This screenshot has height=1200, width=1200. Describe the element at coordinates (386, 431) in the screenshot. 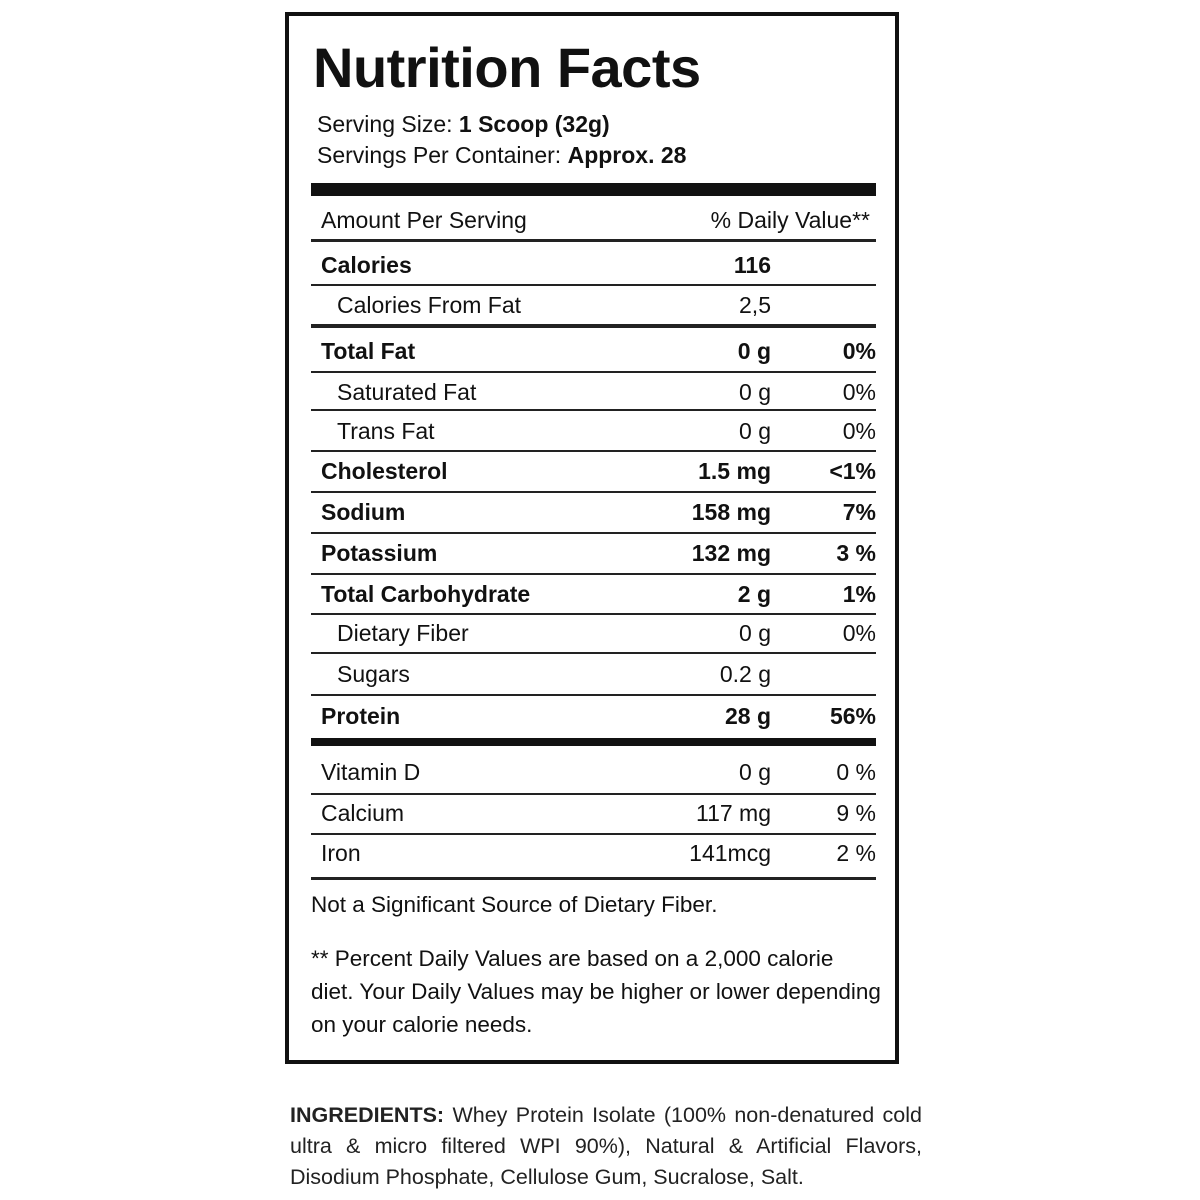

I see `nutrient-label: Trans Fat` at that location.